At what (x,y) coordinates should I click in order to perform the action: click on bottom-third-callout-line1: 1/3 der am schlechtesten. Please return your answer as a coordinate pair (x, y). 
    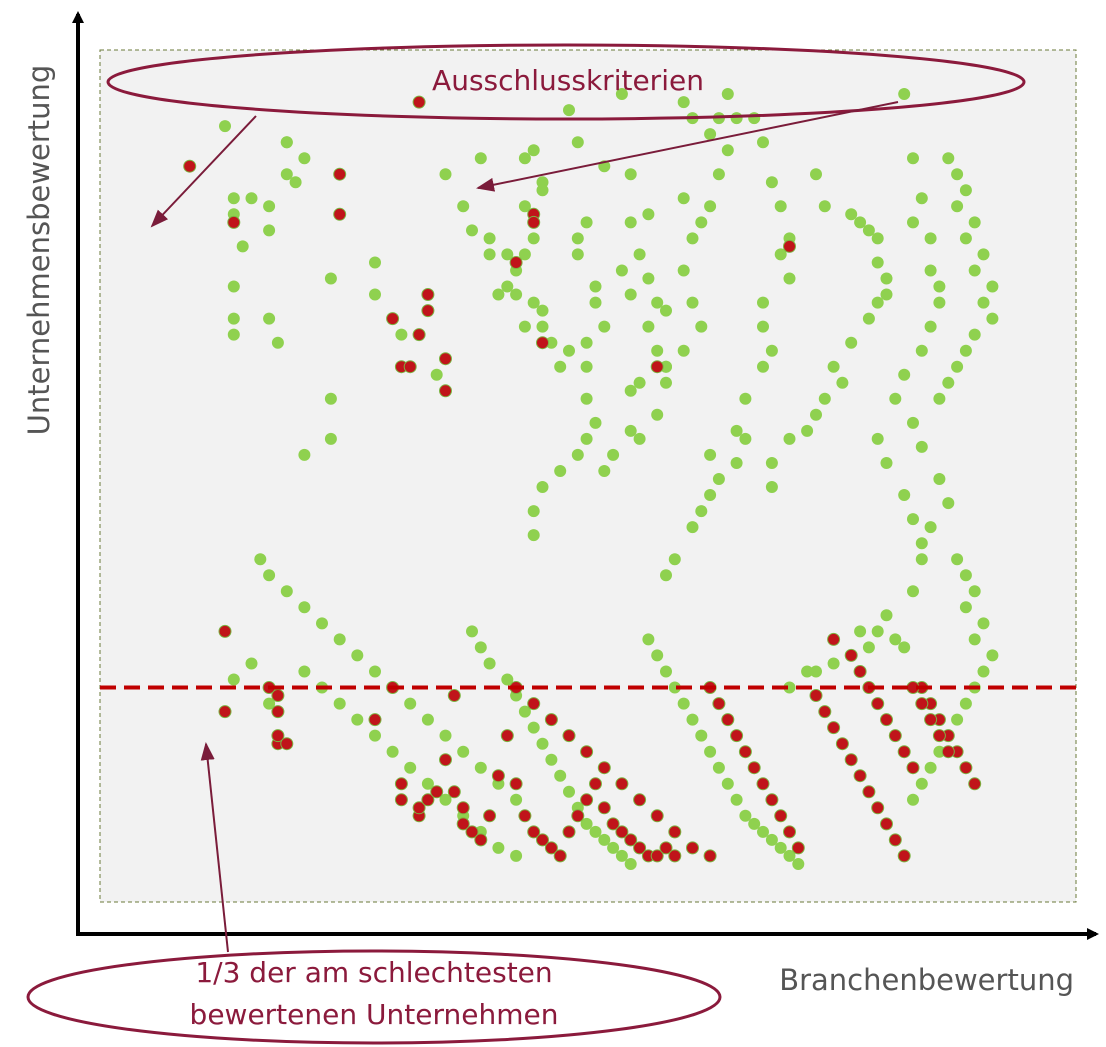
    Looking at the image, I should click on (373, 972).